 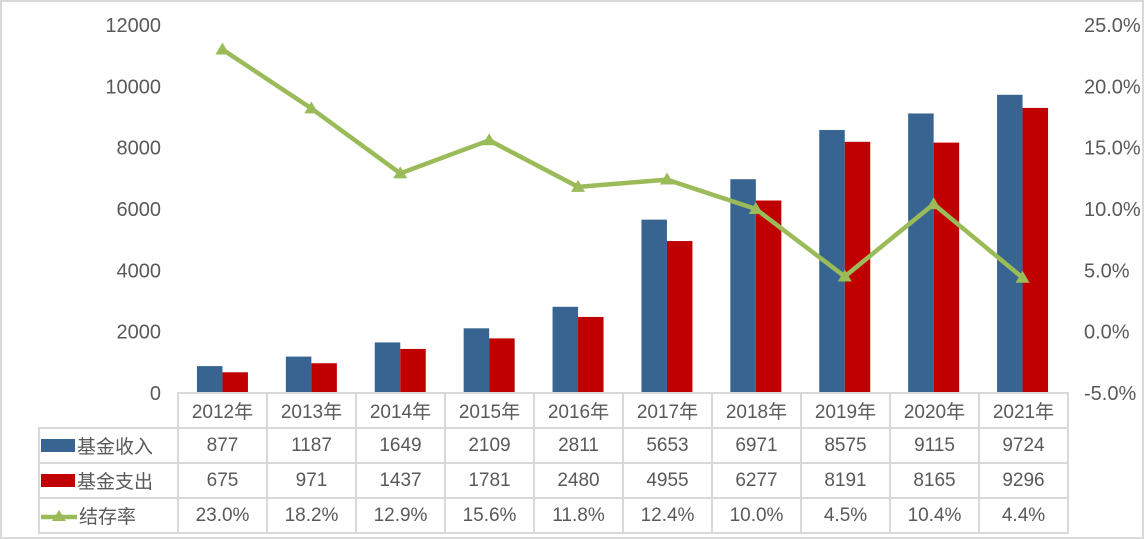 What do you see at coordinates (679, 317) in the screenshot?
I see `expense-bar-2017年` at bounding box center [679, 317].